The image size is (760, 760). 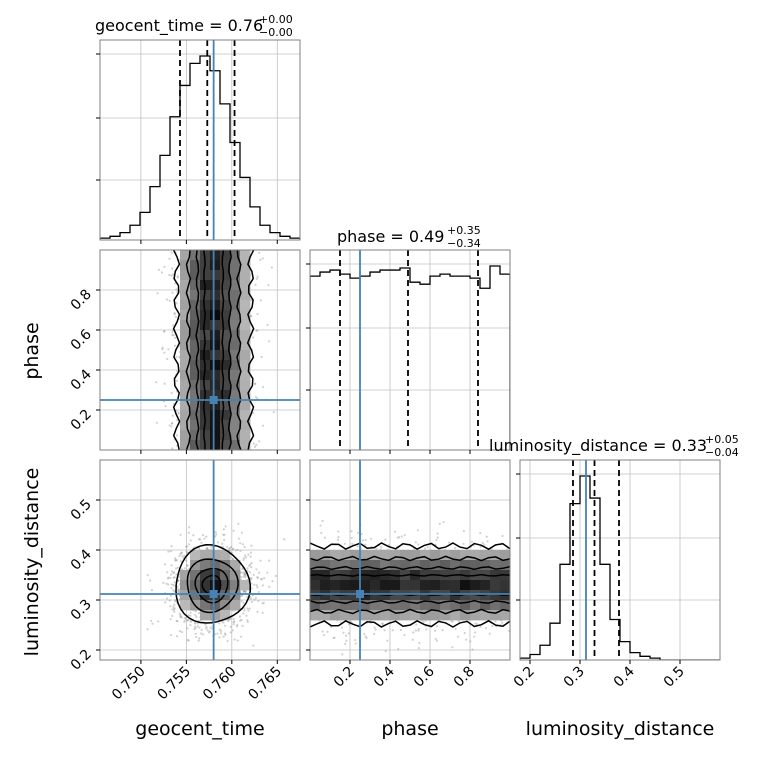 What do you see at coordinates (620, 567) in the screenshot?
I see `histogram-step` at bounding box center [620, 567].